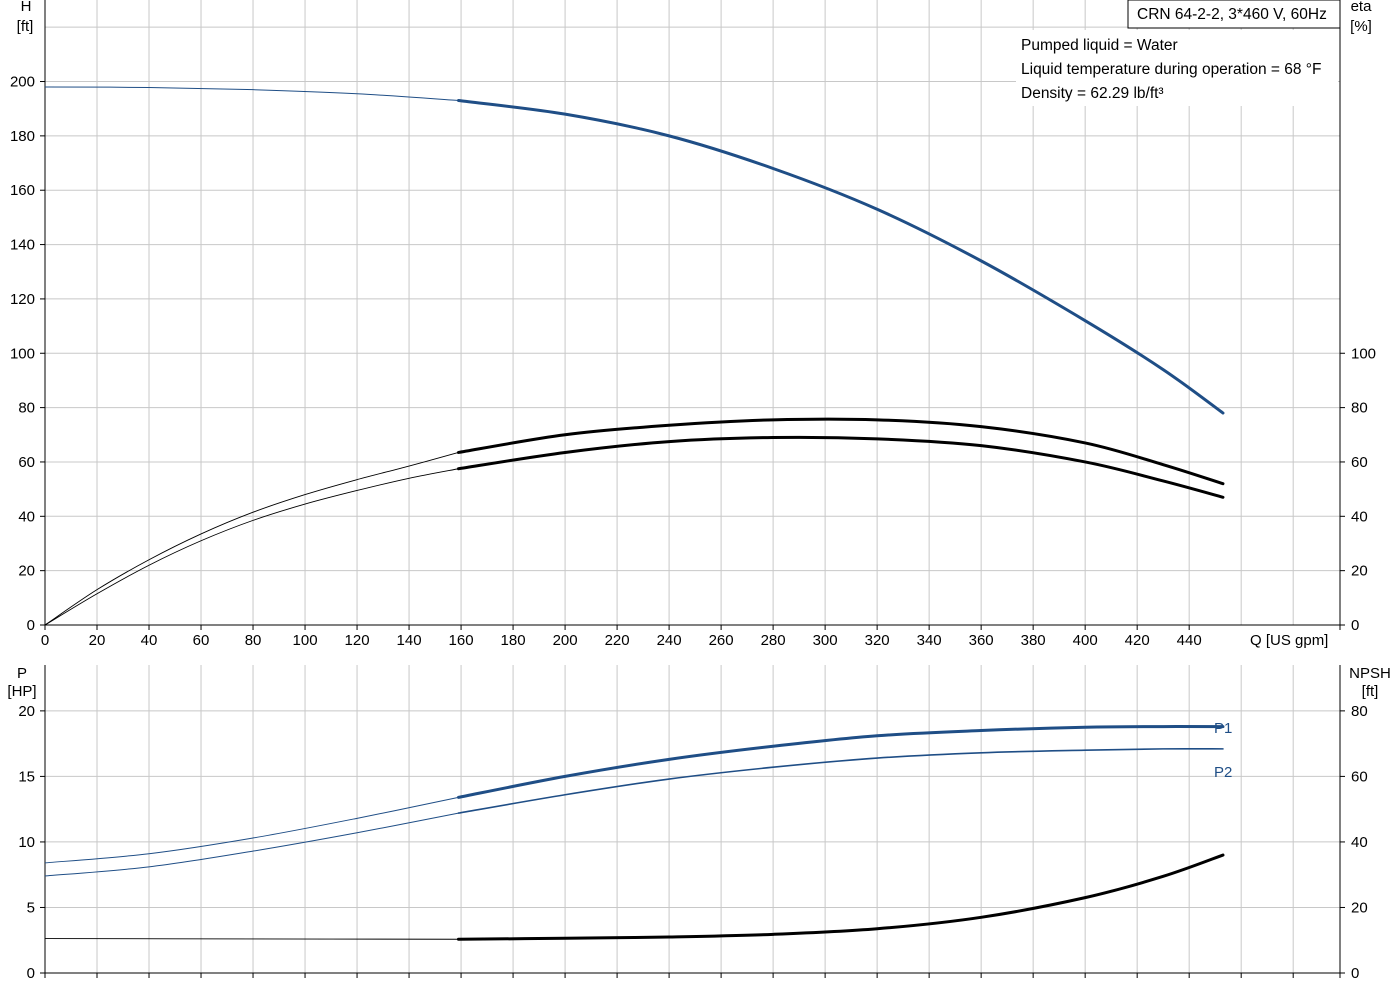 This screenshot has height=1000, width=1400. I want to click on h-axis-label: H, so click(26, 7).